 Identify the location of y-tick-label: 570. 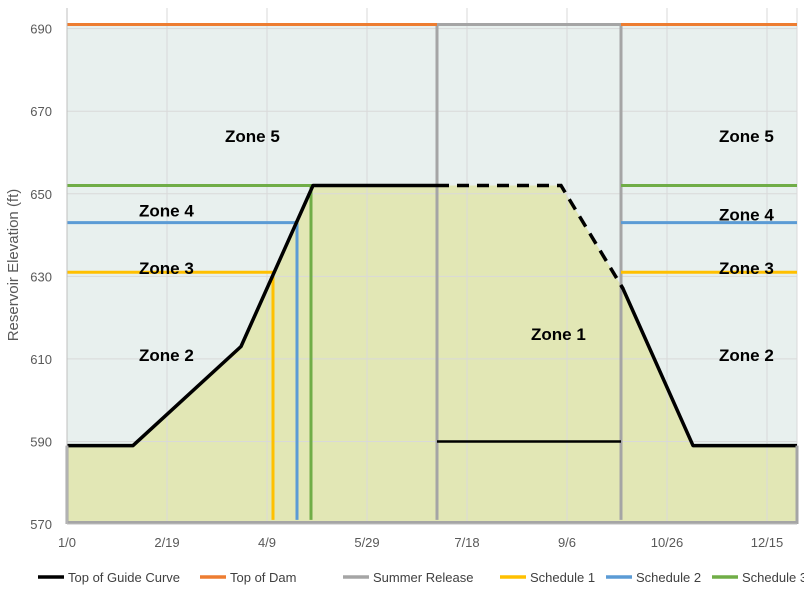
(41, 524).